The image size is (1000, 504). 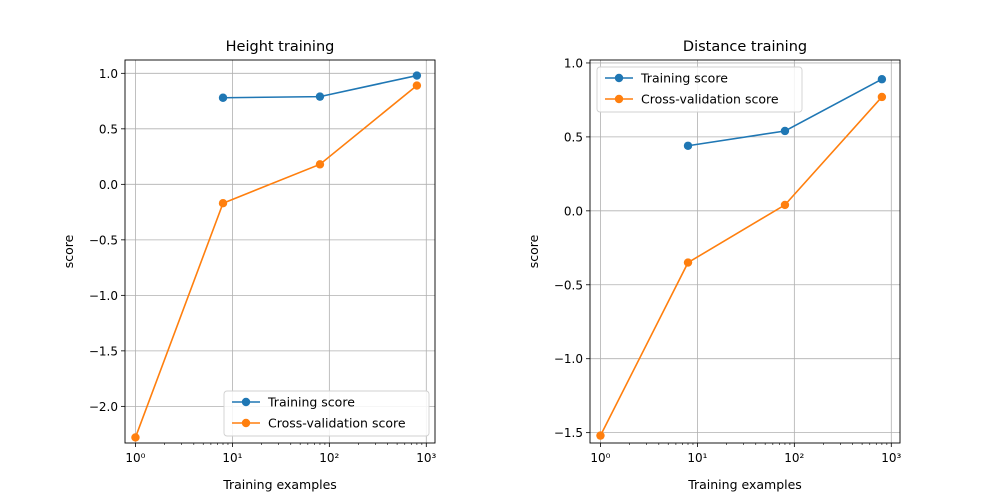 What do you see at coordinates (745, 47) in the screenshot?
I see `chart-title: Distance training` at bounding box center [745, 47].